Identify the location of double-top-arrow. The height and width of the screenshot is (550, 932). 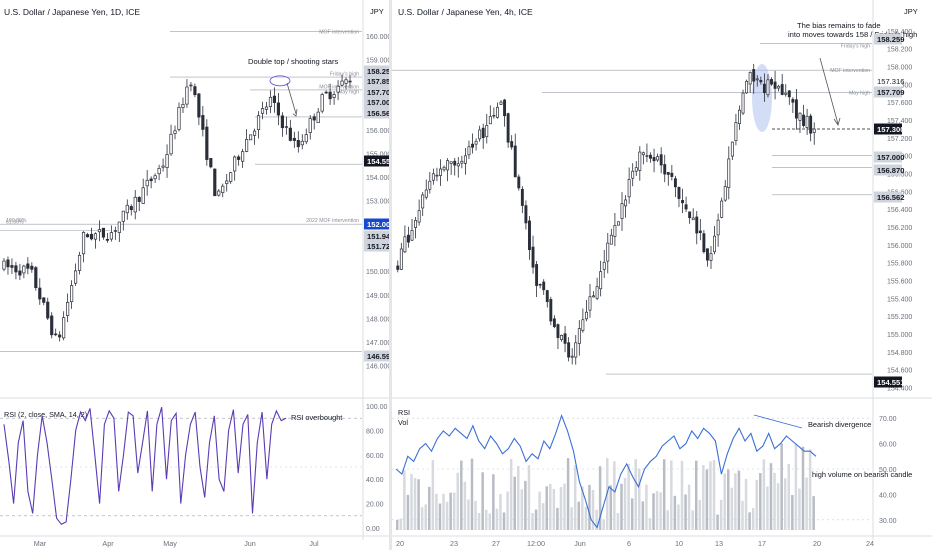
(291, 98).